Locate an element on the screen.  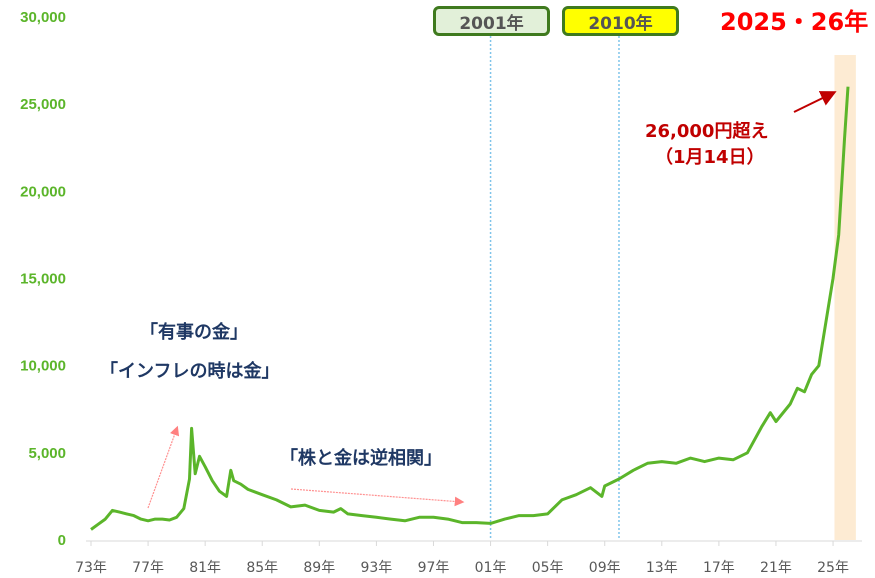
highlight-band is located at coordinates (845, 297).